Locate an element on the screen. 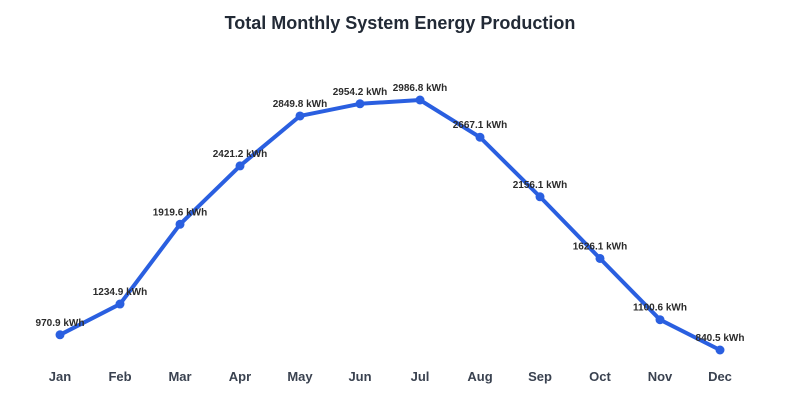  data-point-jun is located at coordinates (360, 104).